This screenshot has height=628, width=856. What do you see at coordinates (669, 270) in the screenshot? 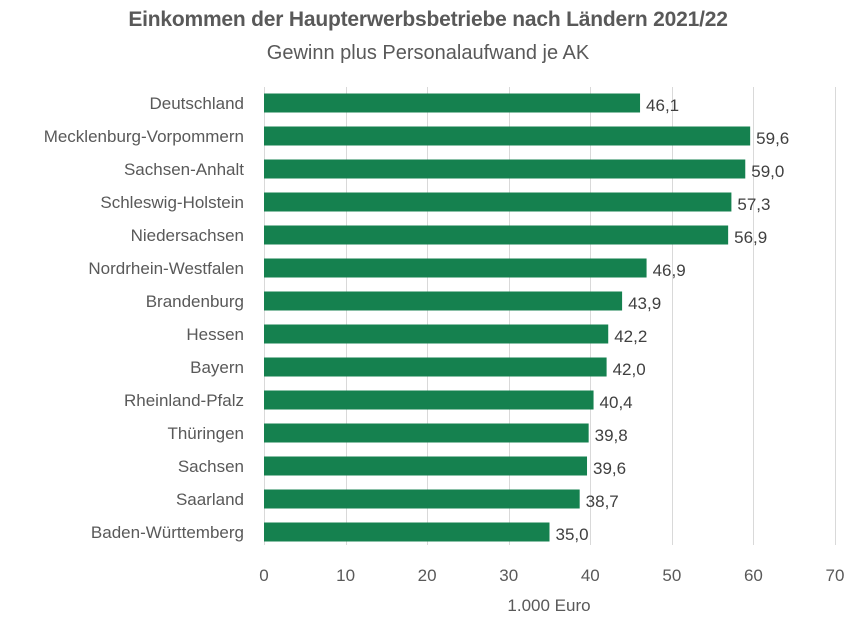
I see `value-label: 46,9` at bounding box center [669, 270].